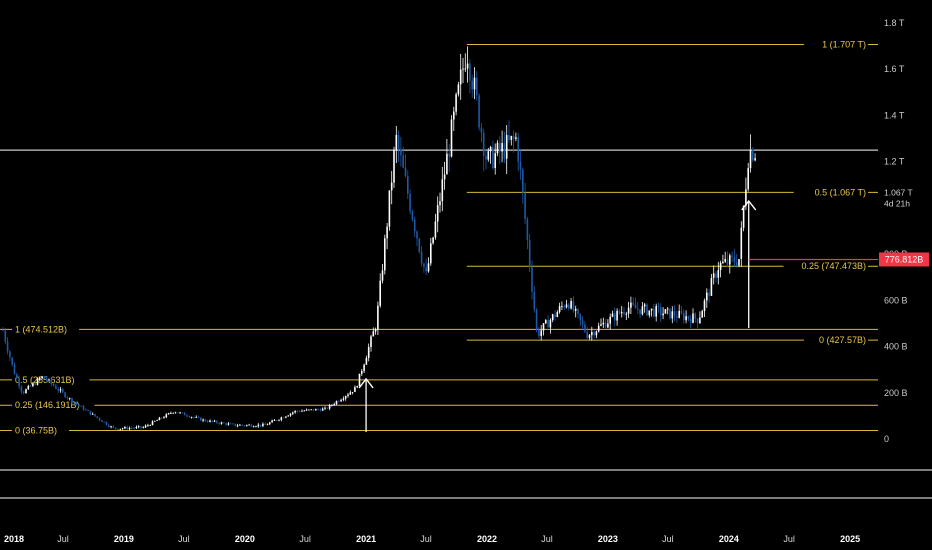 The width and height of the screenshot is (932, 550). What do you see at coordinates (729, 539) in the screenshot?
I see `x-tick-label: 2024` at bounding box center [729, 539].